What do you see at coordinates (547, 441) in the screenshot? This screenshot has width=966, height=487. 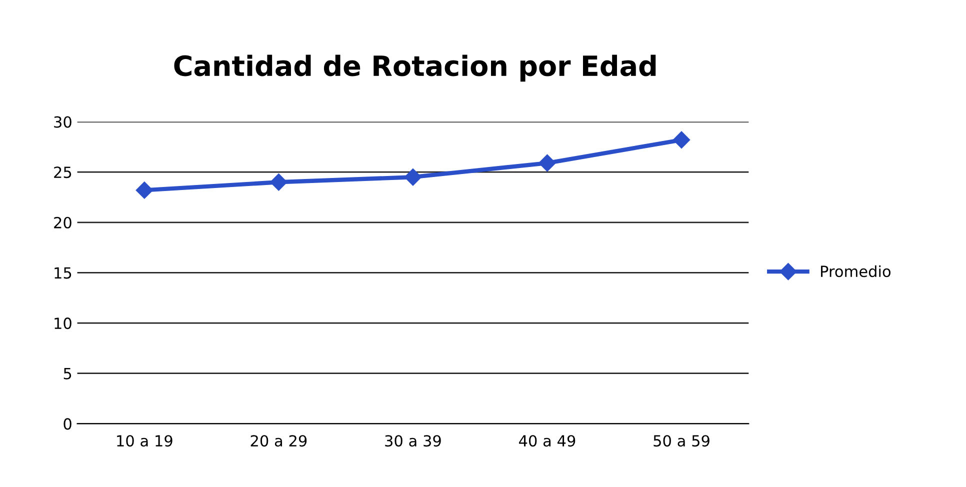 I see `x-tick-label: 40 a 49` at bounding box center [547, 441].